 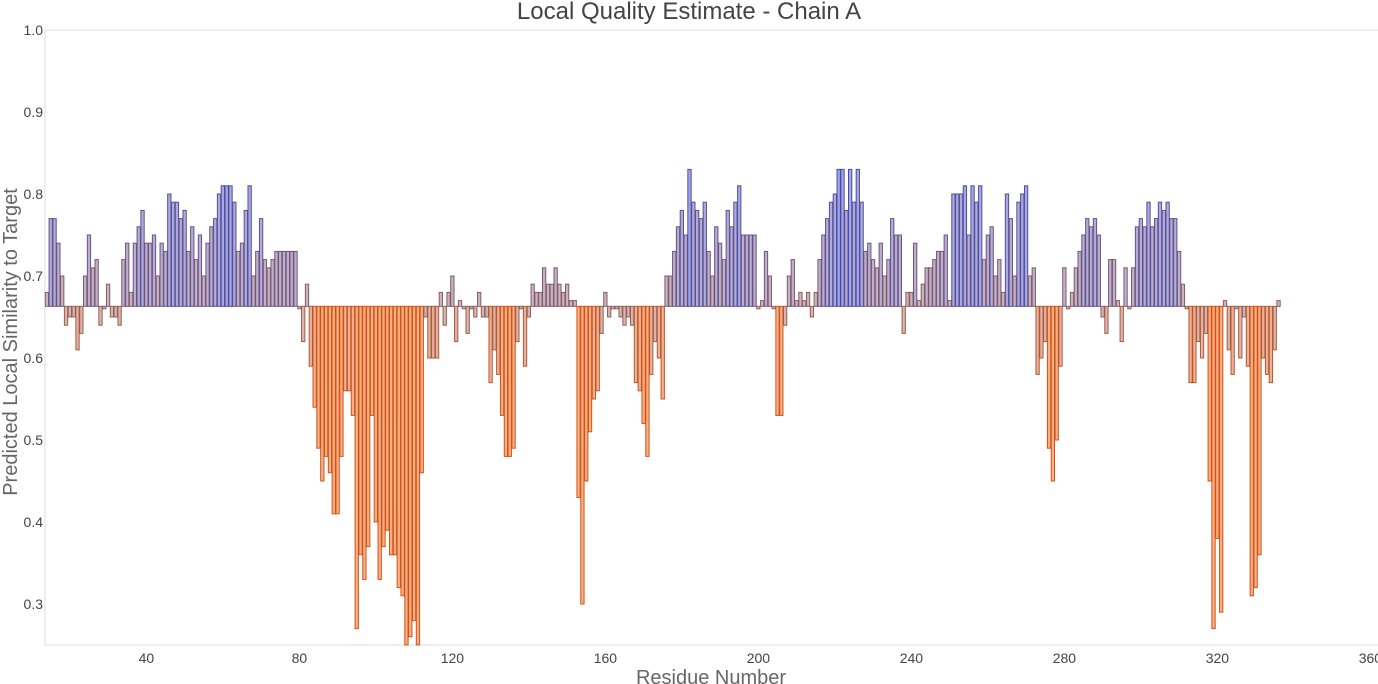 I want to click on x-tick-label: 360, so click(x=1368, y=658).